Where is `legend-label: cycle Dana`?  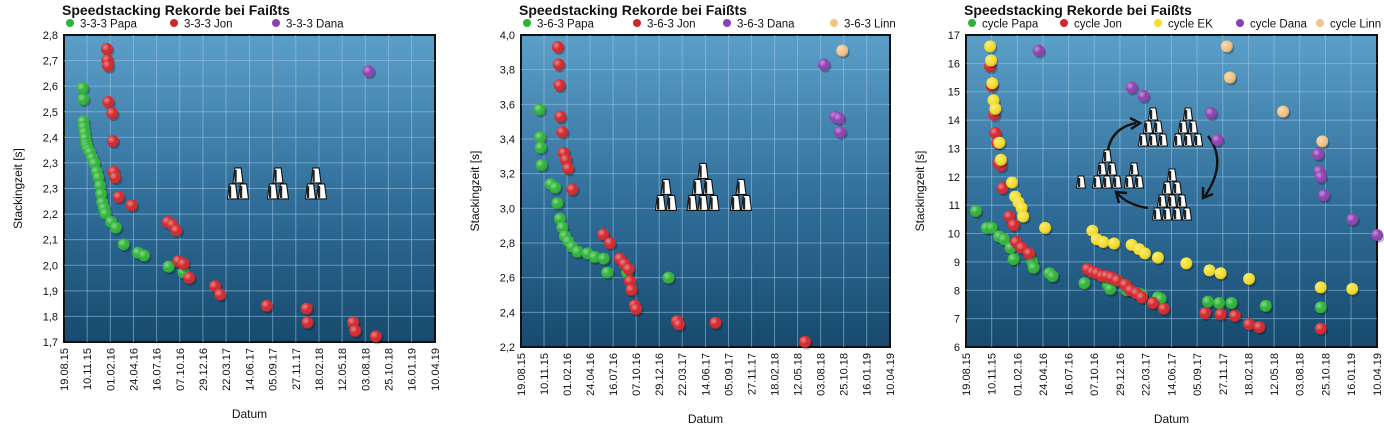 legend-label: cycle Dana is located at coordinates (1278, 25).